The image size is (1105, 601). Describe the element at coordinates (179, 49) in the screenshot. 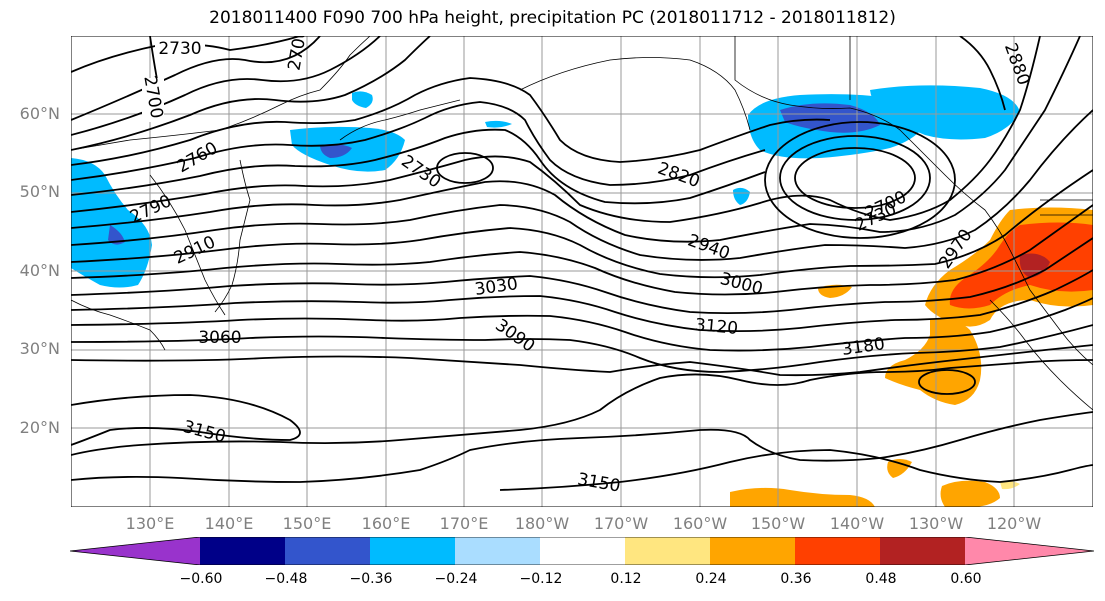

I see `contour-label-2730-nw: 2730` at that location.